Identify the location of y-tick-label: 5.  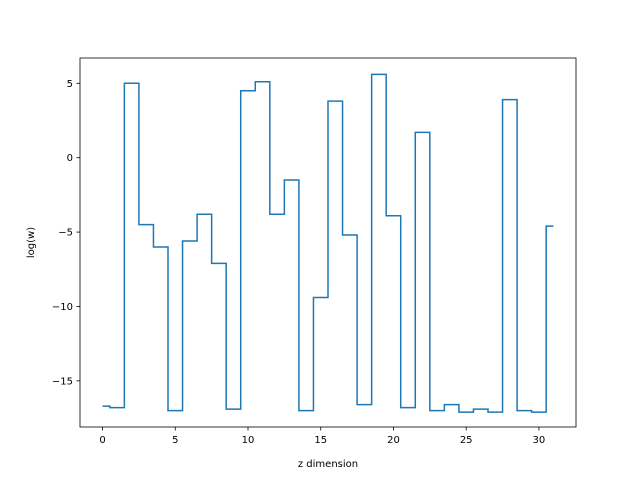
(70, 84).